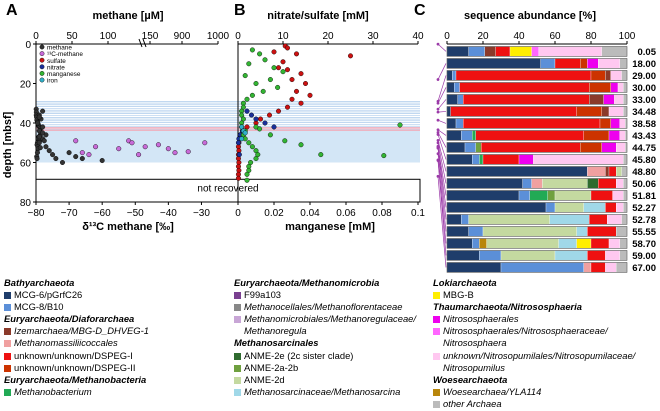  I want to click on legend-item-label: Nitrososphaera, so click(475, 343).